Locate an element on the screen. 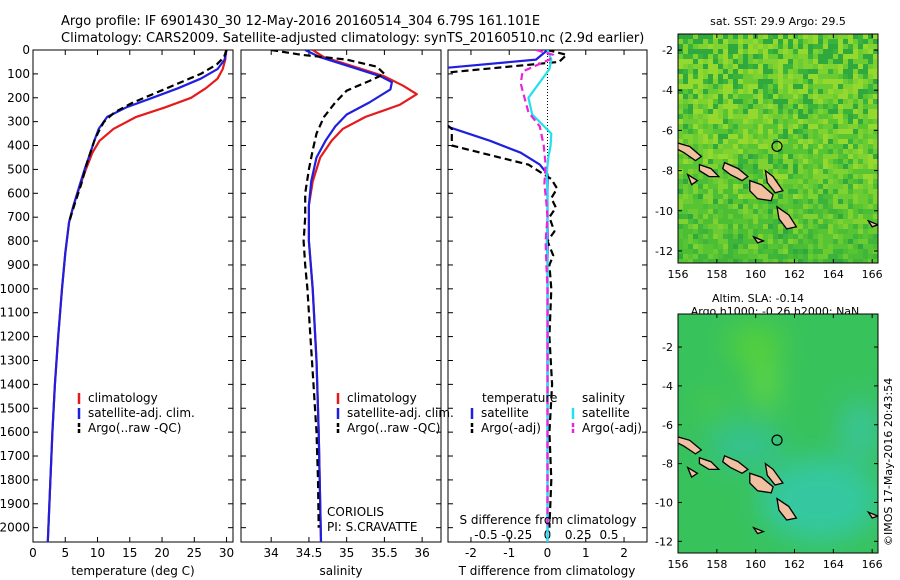 This screenshot has height=580, width=900. x-tick-label: 34.5 is located at coordinates (309, 553).